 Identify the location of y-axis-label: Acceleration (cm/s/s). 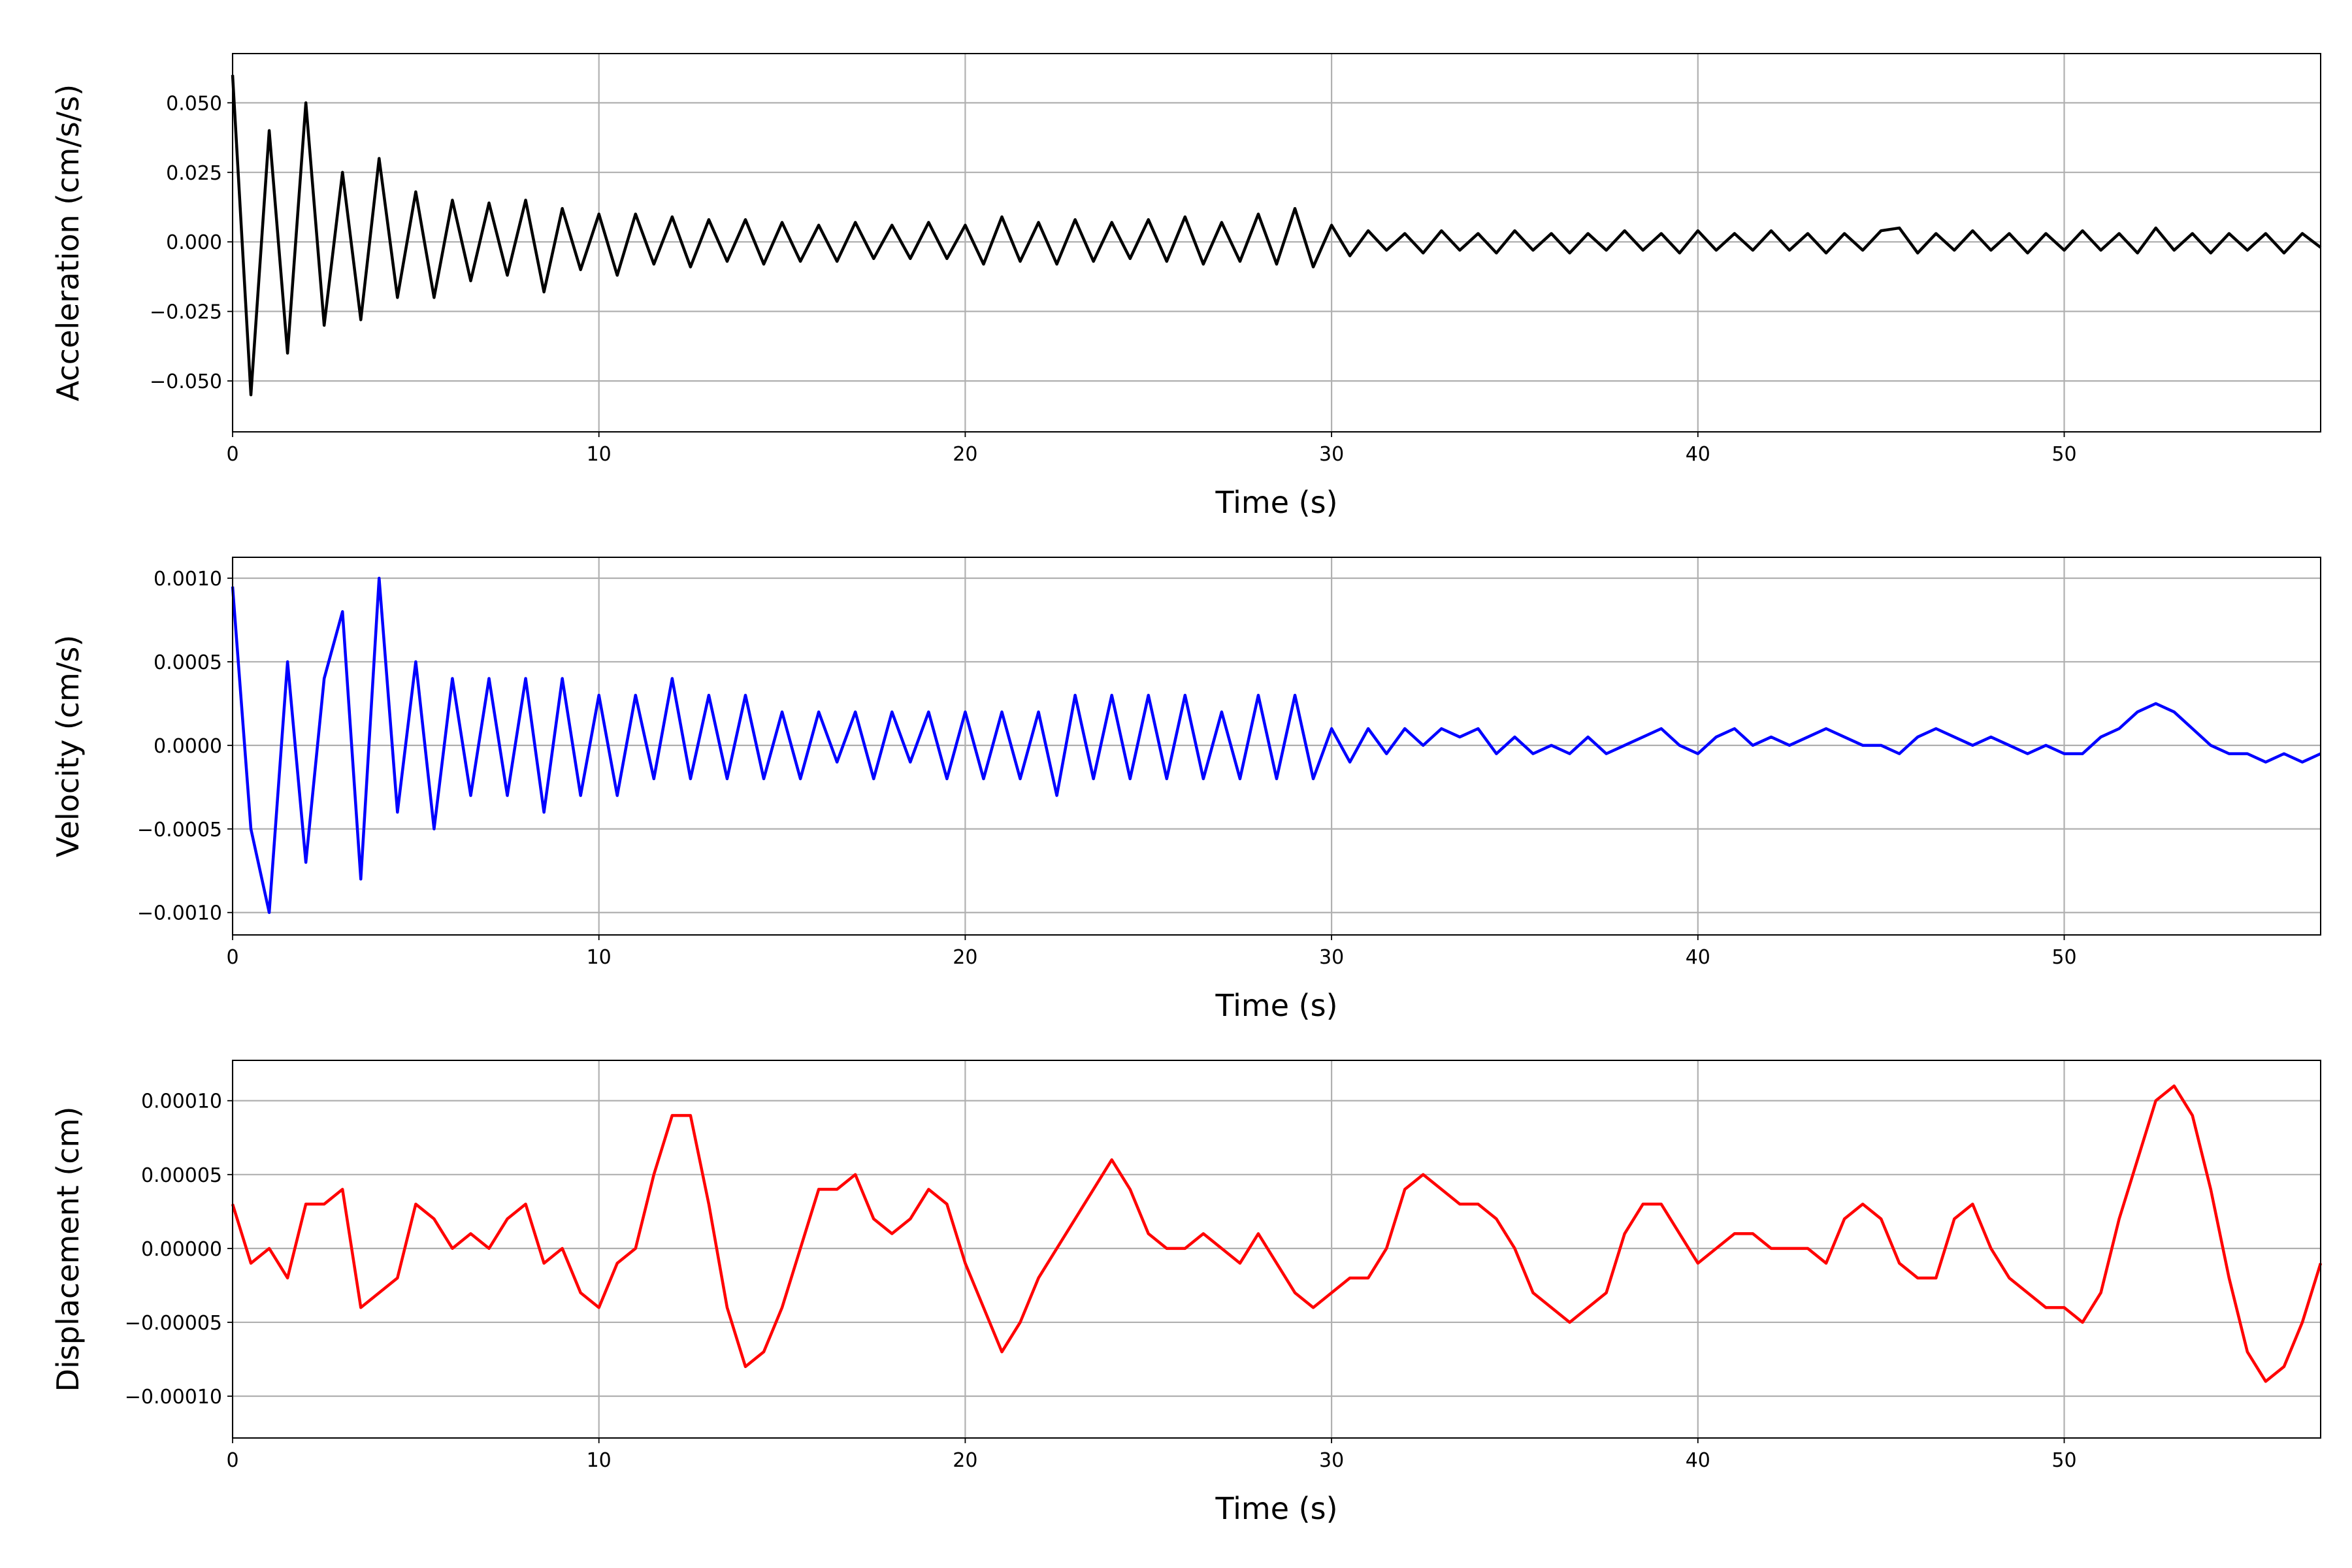
(68, 242).